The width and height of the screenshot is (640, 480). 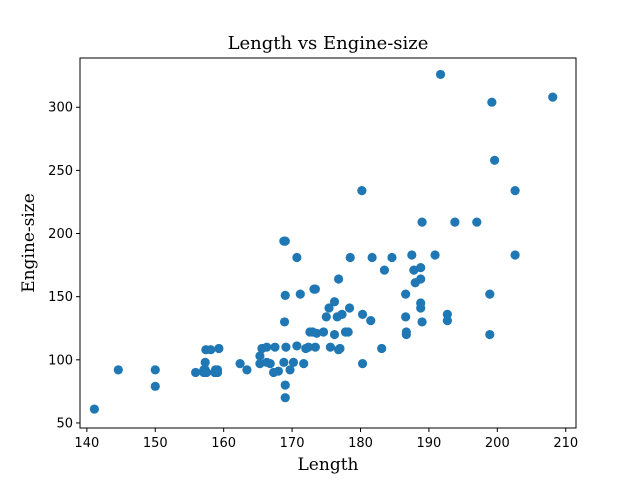 What do you see at coordinates (64, 266) in the screenshot?
I see `y-axis-ticks: 50 100 150 200 250 300` at bounding box center [64, 266].